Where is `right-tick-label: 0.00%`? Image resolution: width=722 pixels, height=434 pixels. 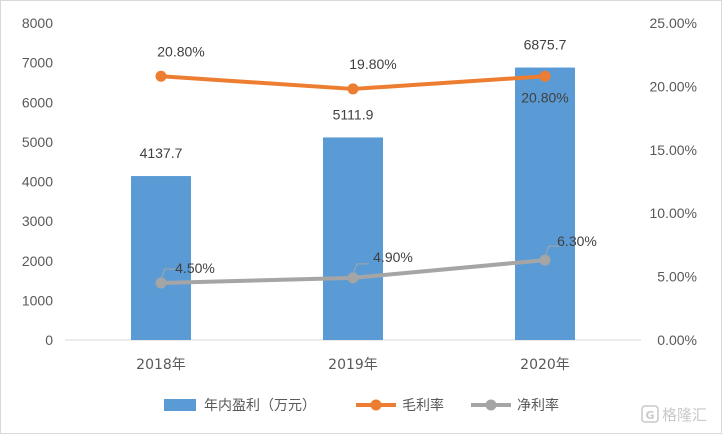
right-tick-label: 0.00% is located at coordinates (677, 340).